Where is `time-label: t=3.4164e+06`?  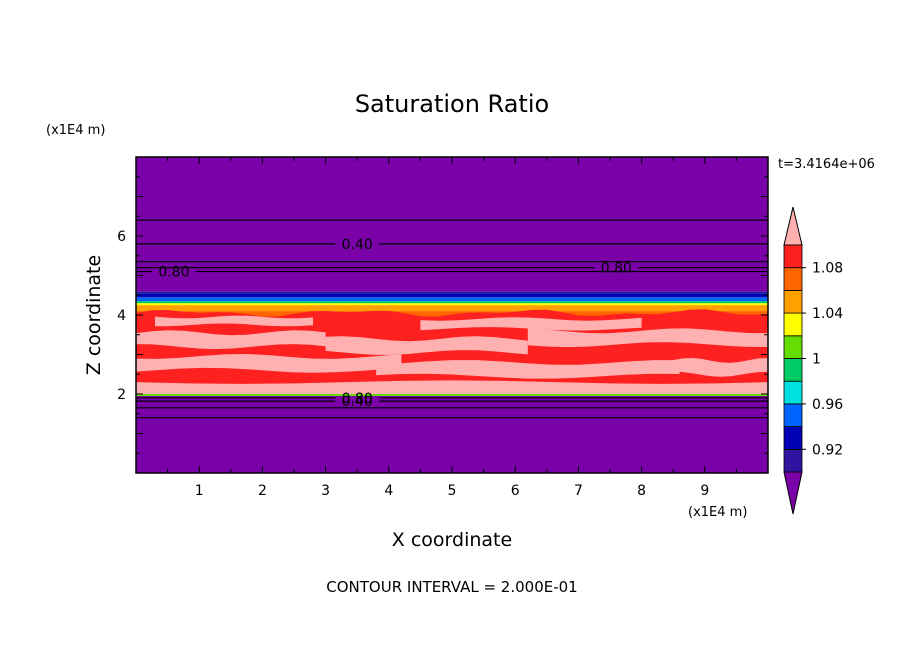 time-label: t=3.4164e+06 is located at coordinates (826, 164).